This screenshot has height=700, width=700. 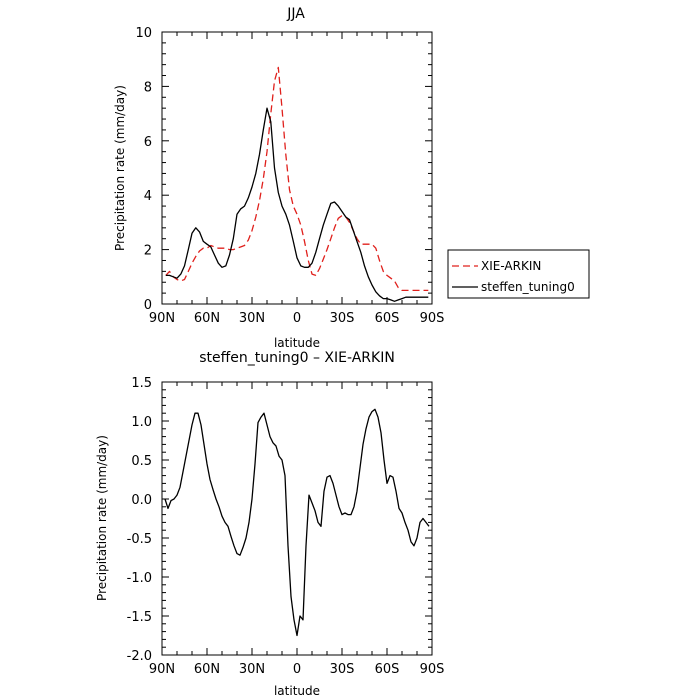 What do you see at coordinates (297, 204) in the screenshot?
I see `top-series-line-steffen-tuning0` at bounding box center [297, 204].